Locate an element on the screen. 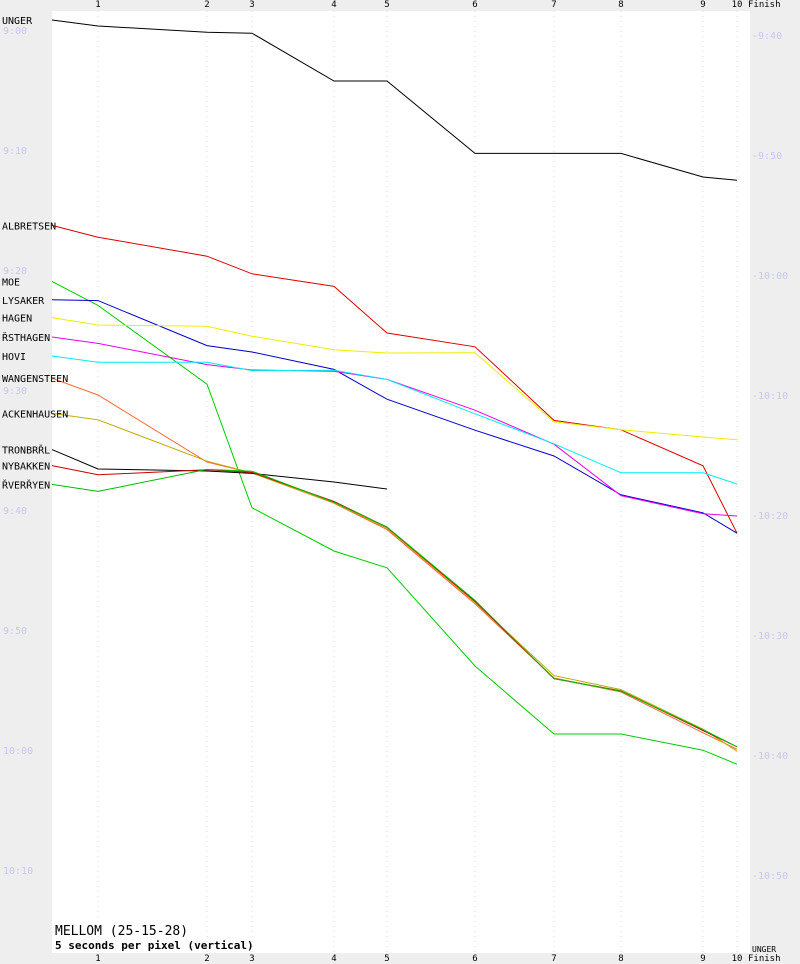 The image size is (800, 964). y-left-tick-label: 10:10 is located at coordinates (18, 871).